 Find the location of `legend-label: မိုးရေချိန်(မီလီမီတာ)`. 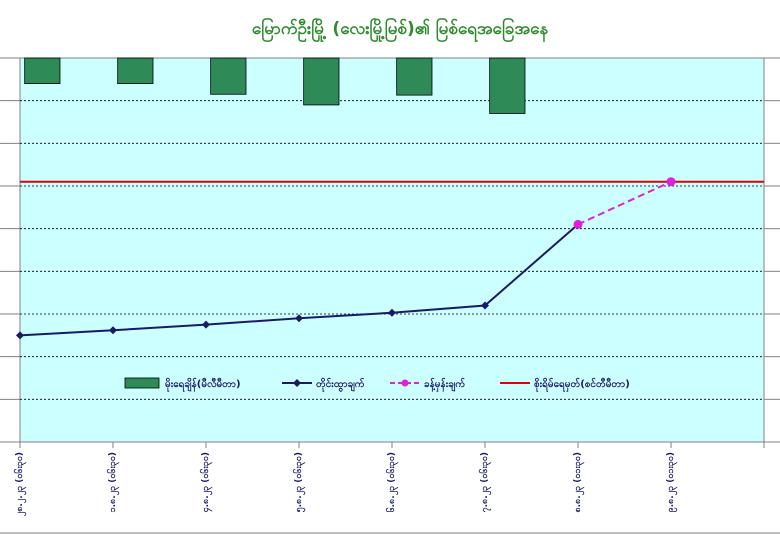

legend-label: မိုးရေချိန်(မီလီမီတာ) is located at coordinates (203, 385).